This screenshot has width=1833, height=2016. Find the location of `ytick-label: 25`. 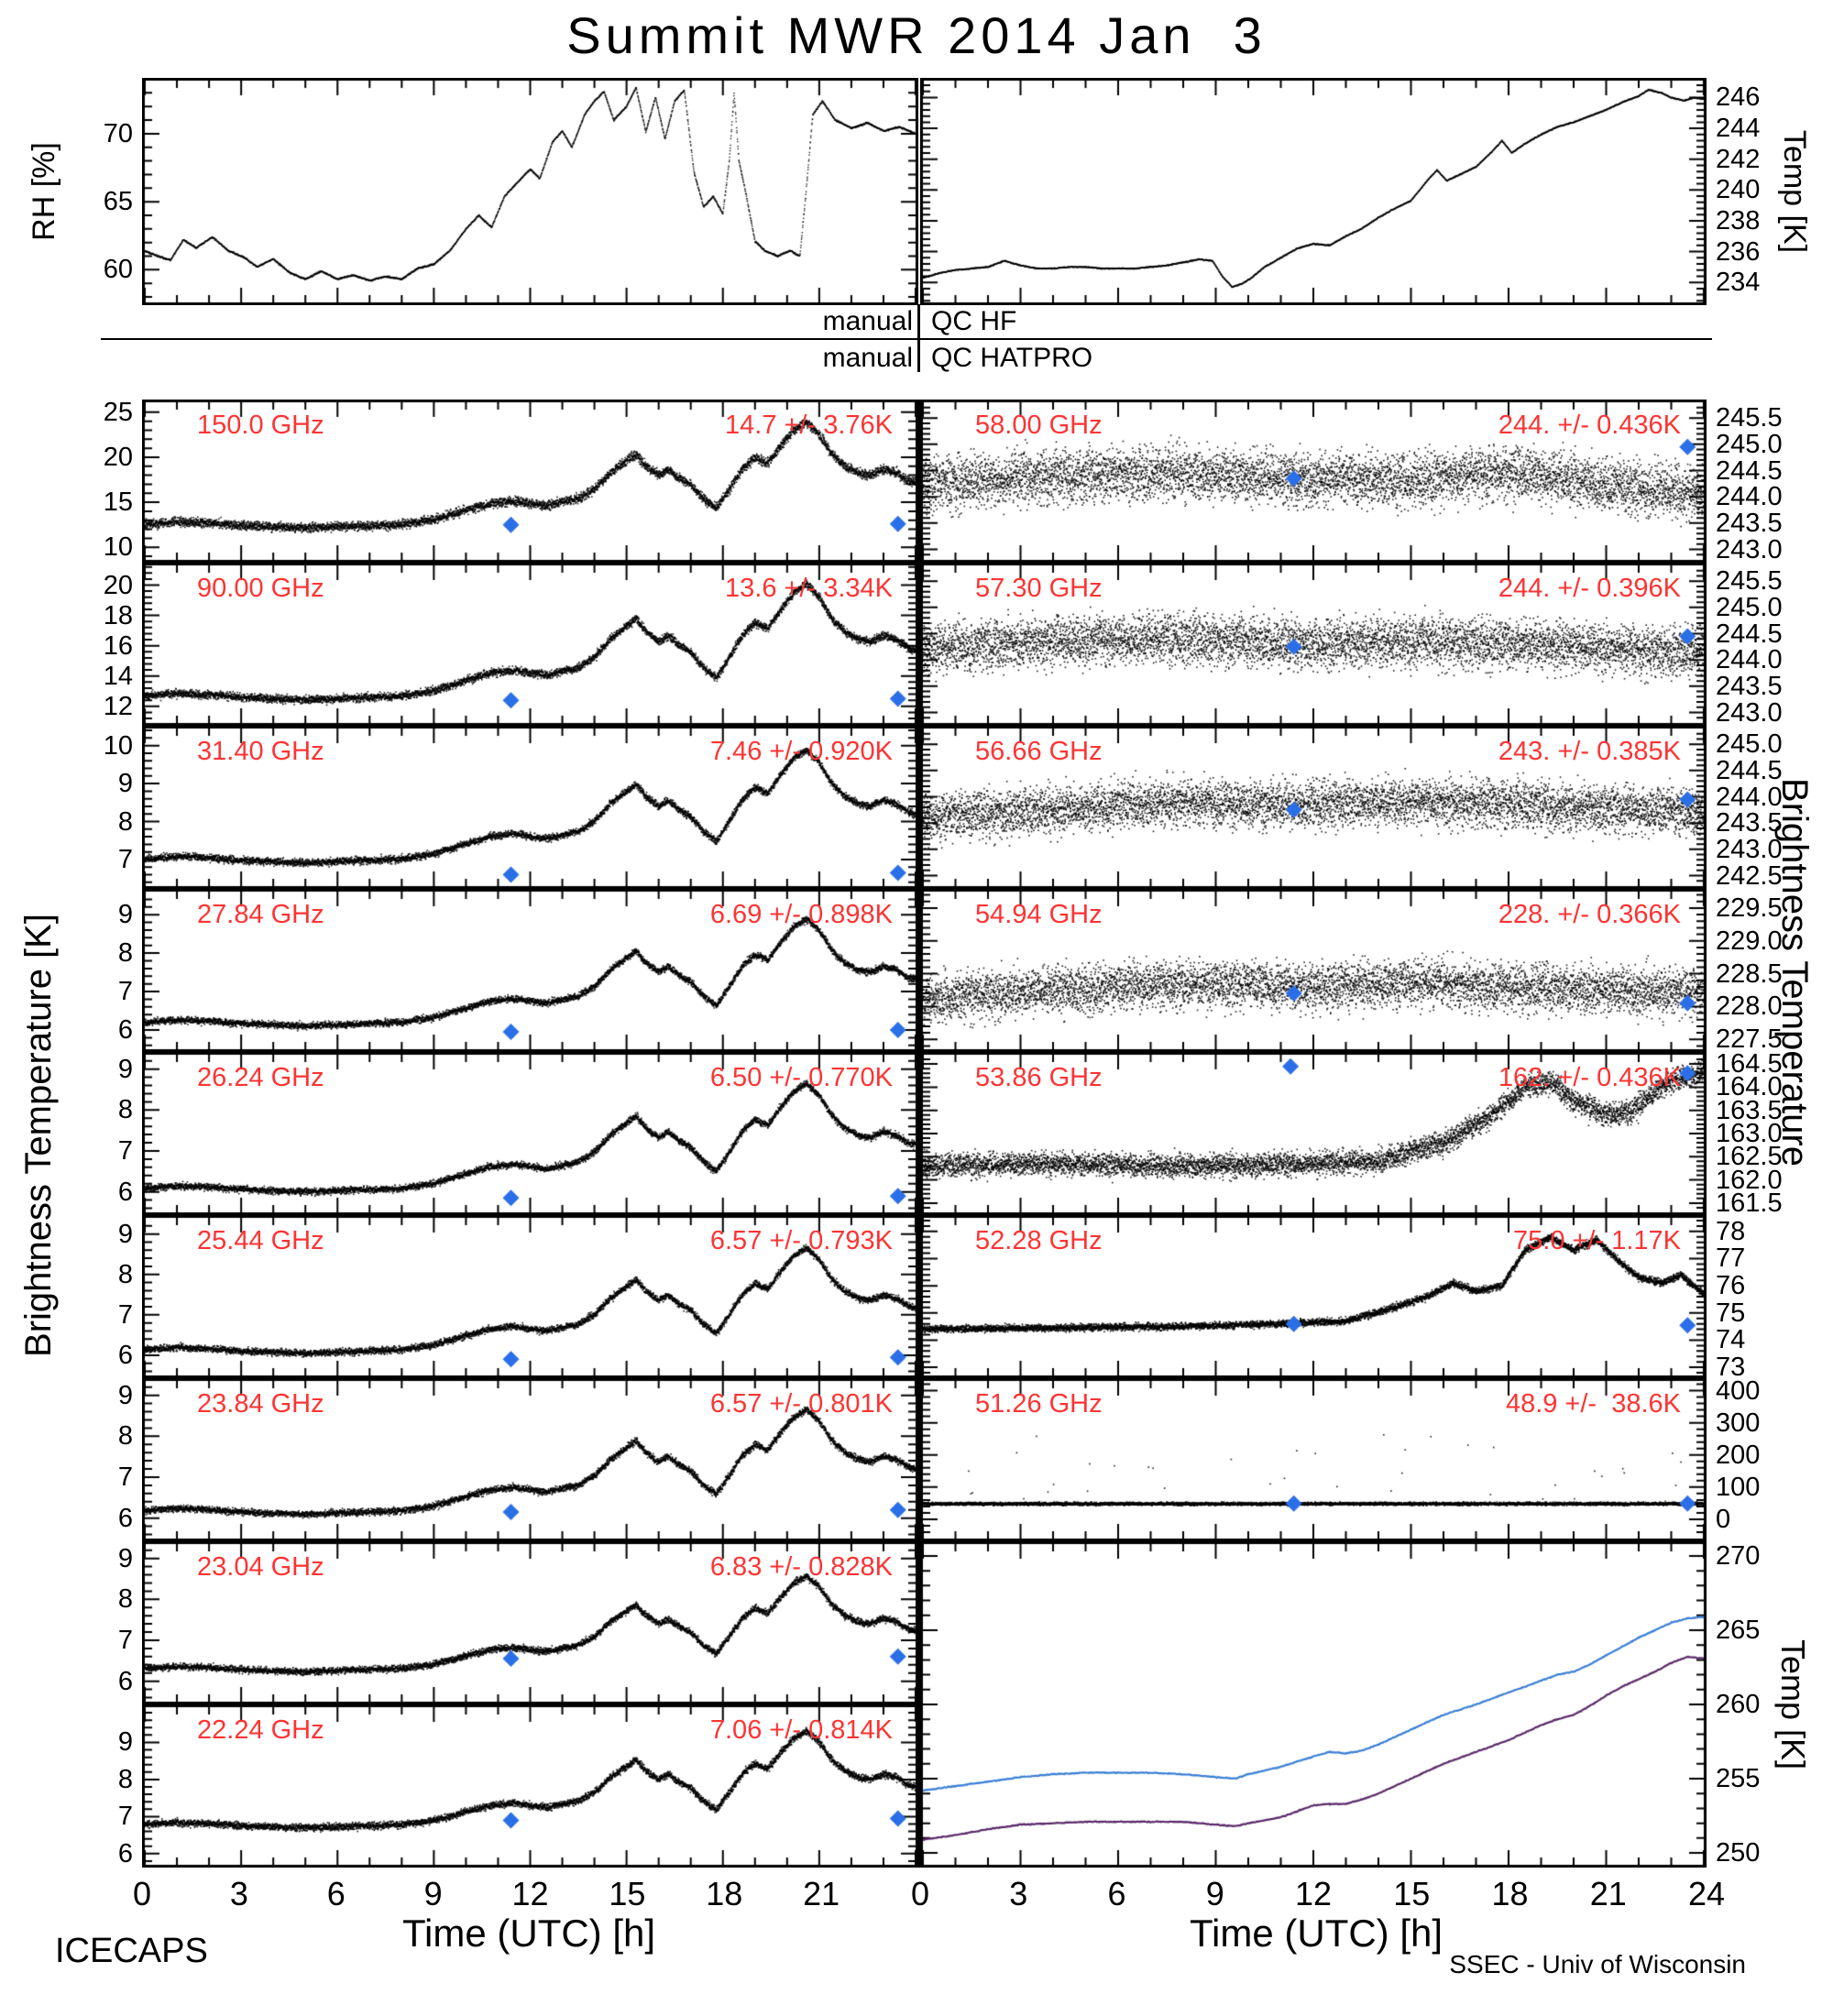

ytick-label: 25 is located at coordinates (118, 412).